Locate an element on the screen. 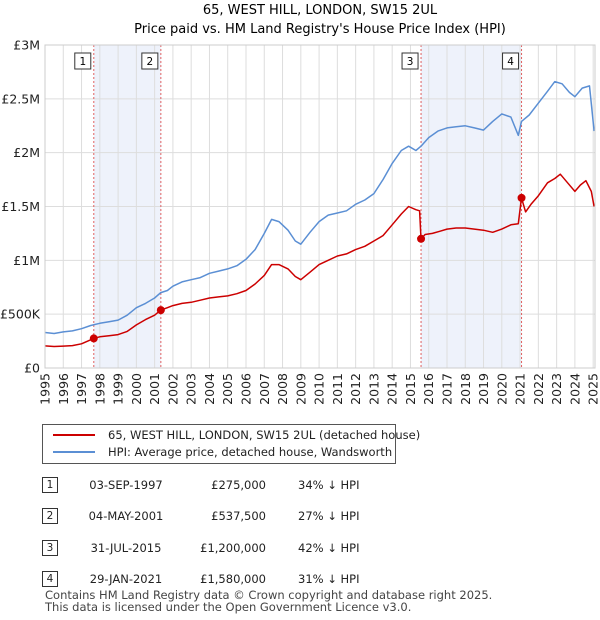  x-tick-label: 2018 is located at coordinates (465, 389).